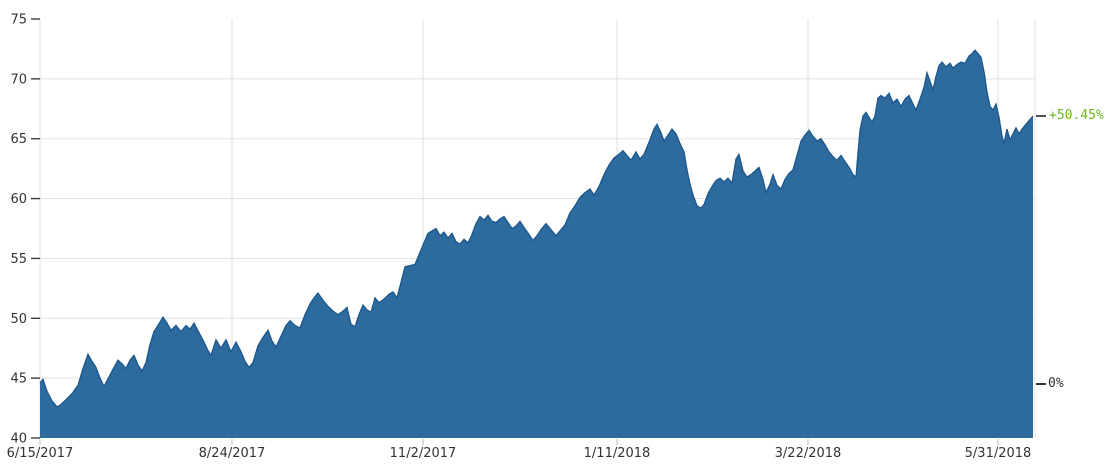 This screenshot has width=1118, height=472. I want to click on x-tick-label: 11/2/2017, so click(423, 453).